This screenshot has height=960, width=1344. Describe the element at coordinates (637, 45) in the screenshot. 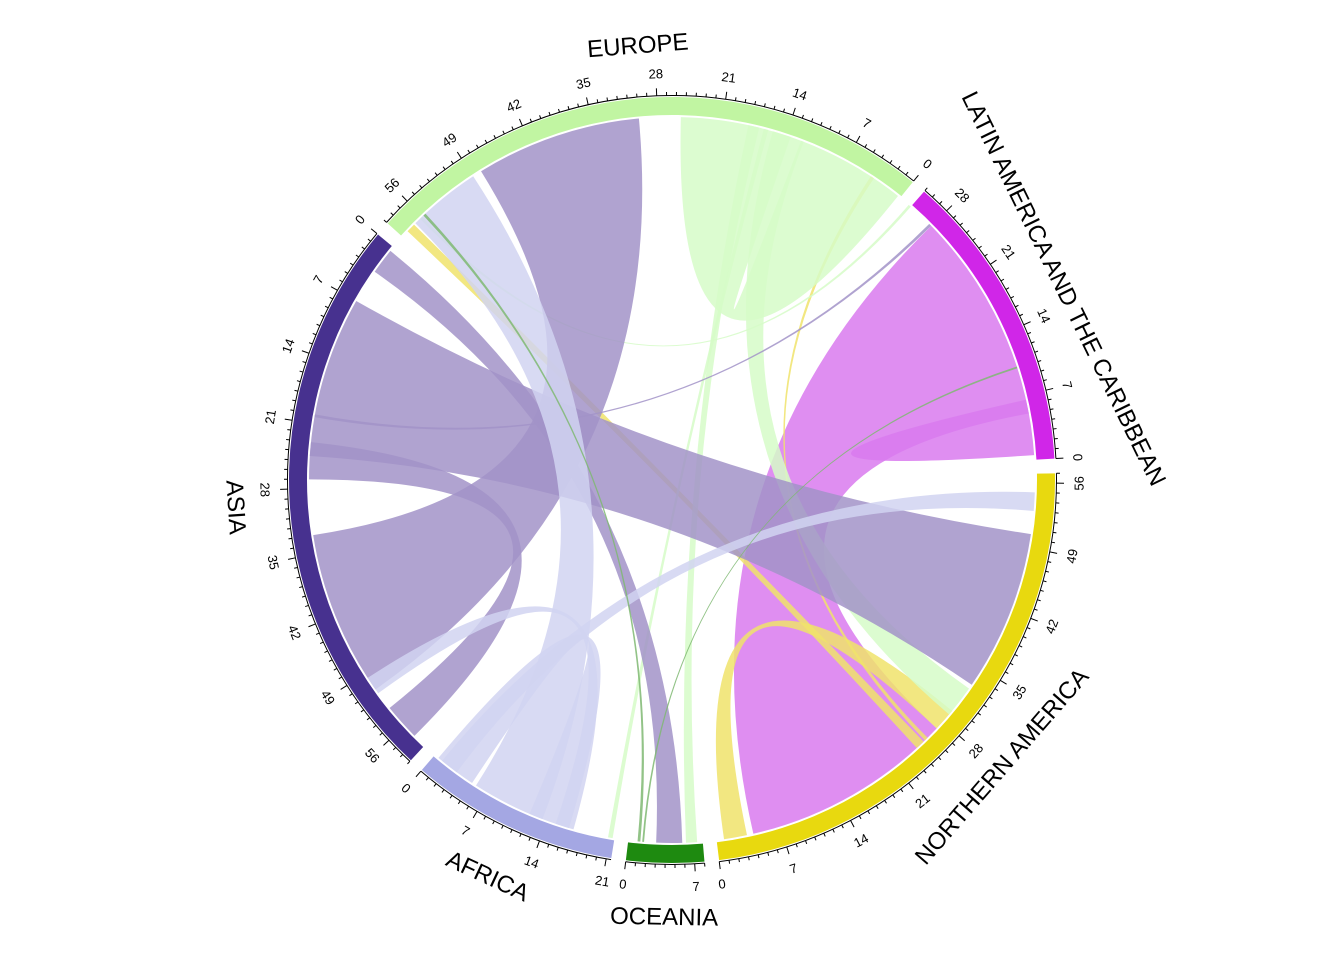

I see `sector-name: EUROPE` at that location.